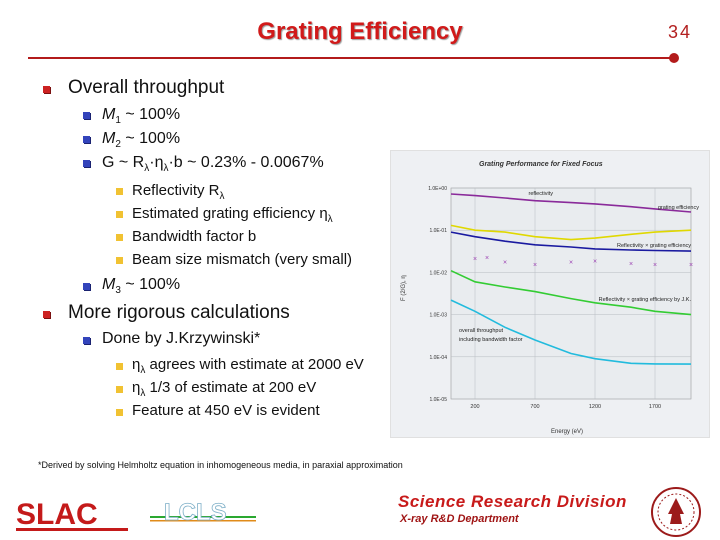 The height and width of the screenshot is (540, 720). What do you see at coordinates (438, 400) in the screenshot?
I see `chart-y-tick-label: 1.0E-05` at bounding box center [438, 400].